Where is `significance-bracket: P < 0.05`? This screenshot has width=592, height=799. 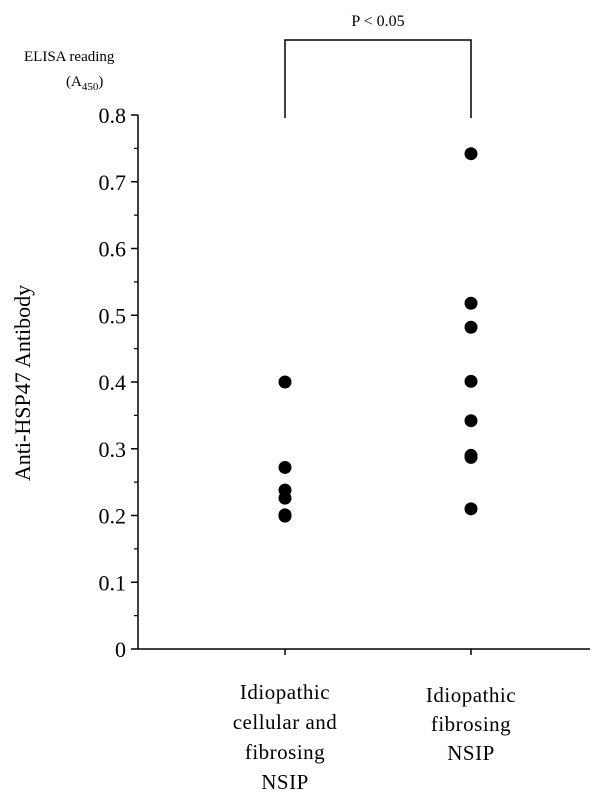 significance-bracket: P < 0.05 is located at coordinates (378, 65).